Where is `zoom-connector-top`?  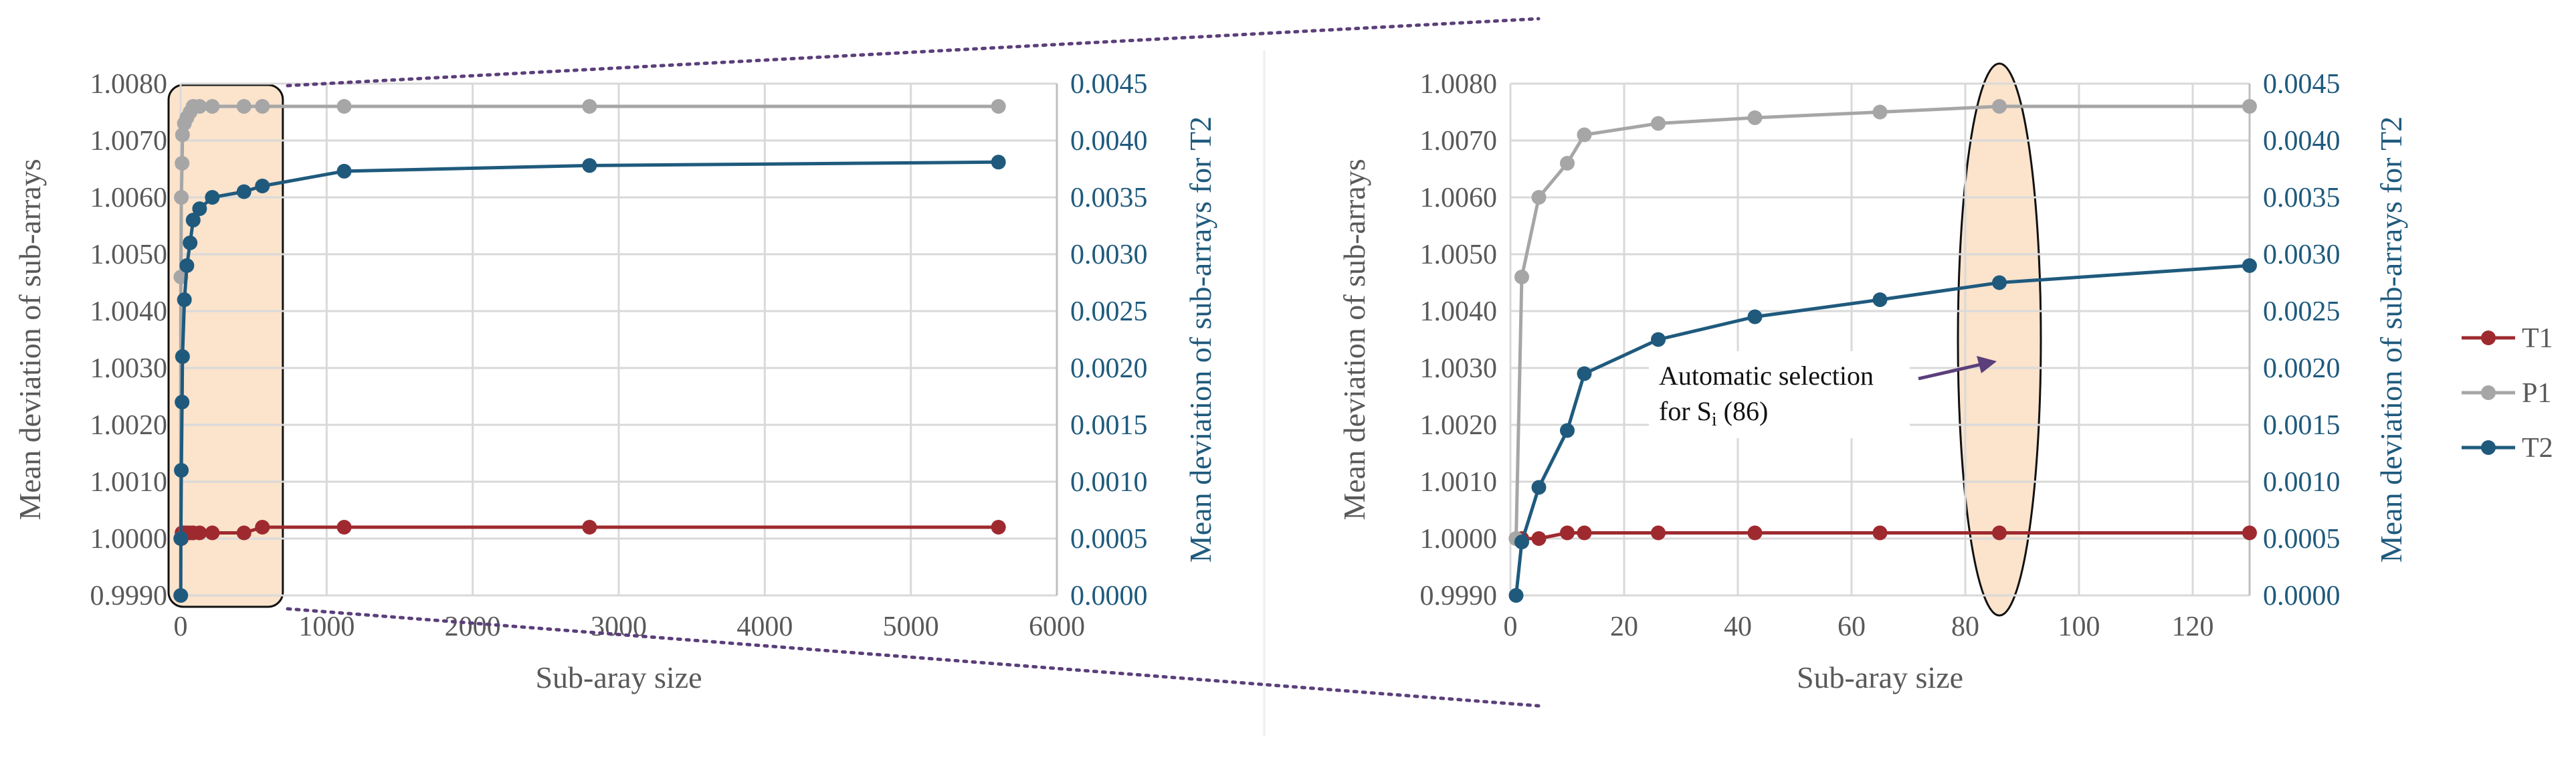
zoom-connector-top is located at coordinates (914, 52).